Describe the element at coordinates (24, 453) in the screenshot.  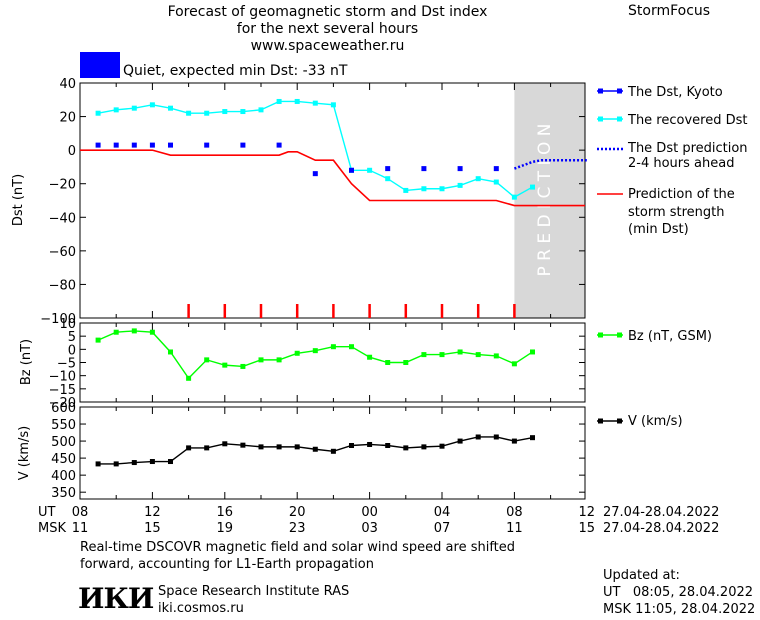
I see `y-axis-label: V (km/s)` at that location.